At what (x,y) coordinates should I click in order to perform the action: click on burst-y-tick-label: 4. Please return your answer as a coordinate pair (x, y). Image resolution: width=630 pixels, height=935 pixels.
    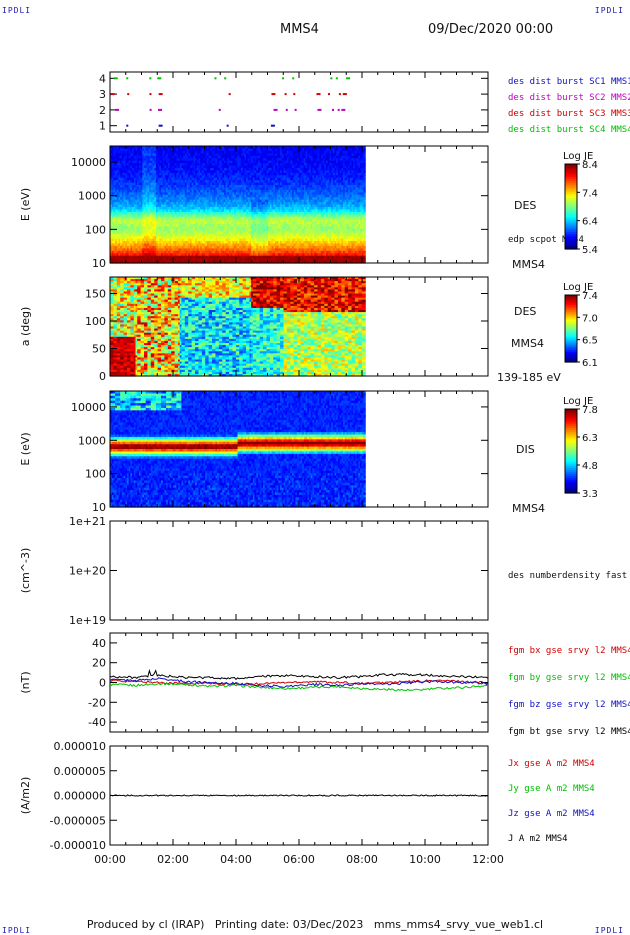
    Looking at the image, I should click on (102, 78).